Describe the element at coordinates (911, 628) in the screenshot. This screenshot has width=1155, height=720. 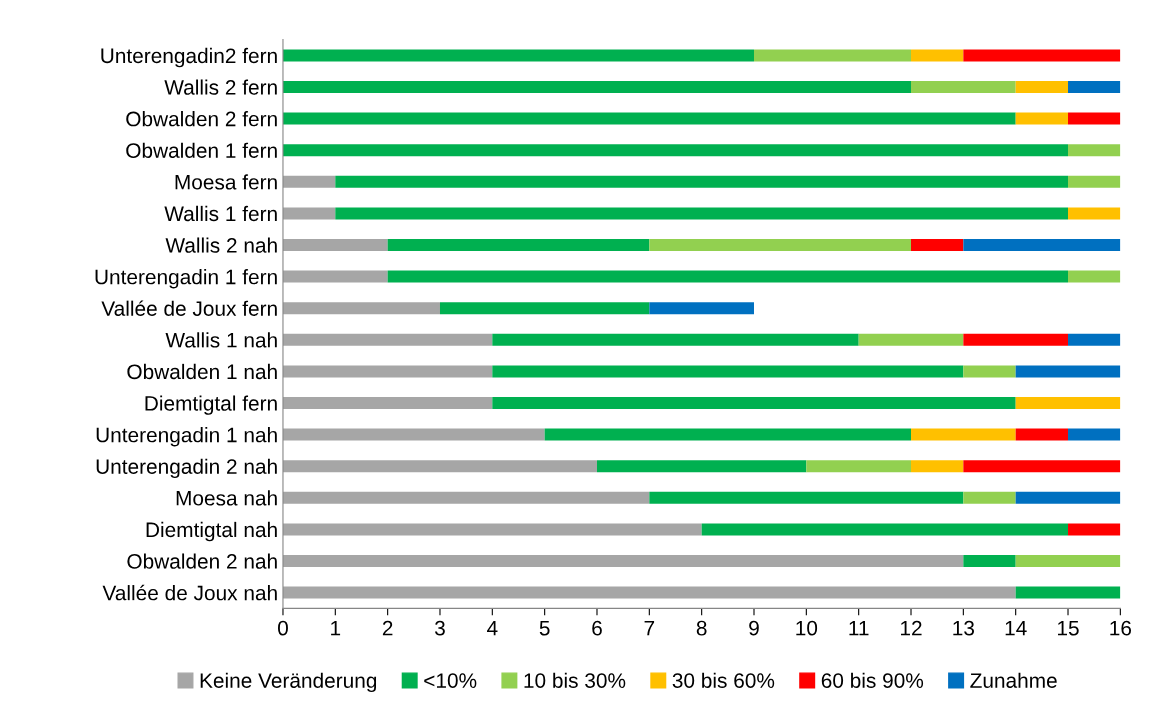
I see `x-tick-label: 12` at that location.